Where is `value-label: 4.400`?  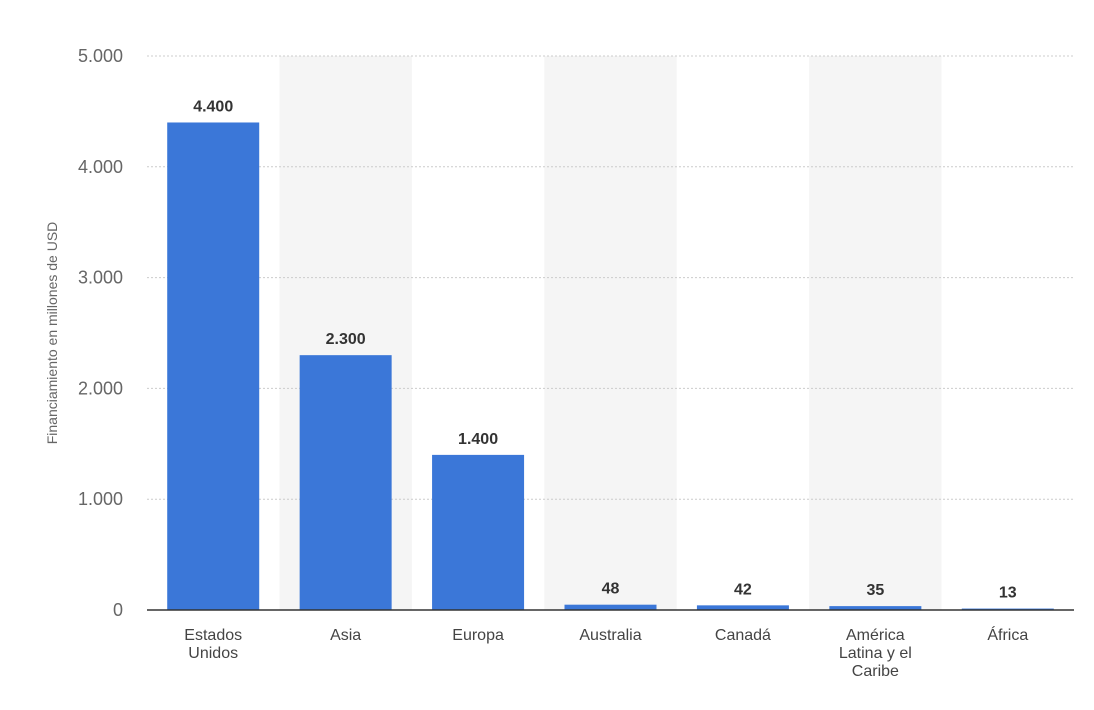
value-label: 4.400 is located at coordinates (213, 106).